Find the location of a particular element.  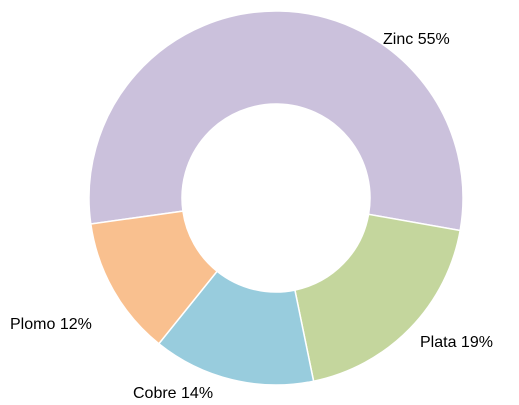

value-label: 14% is located at coordinates (197, 393).